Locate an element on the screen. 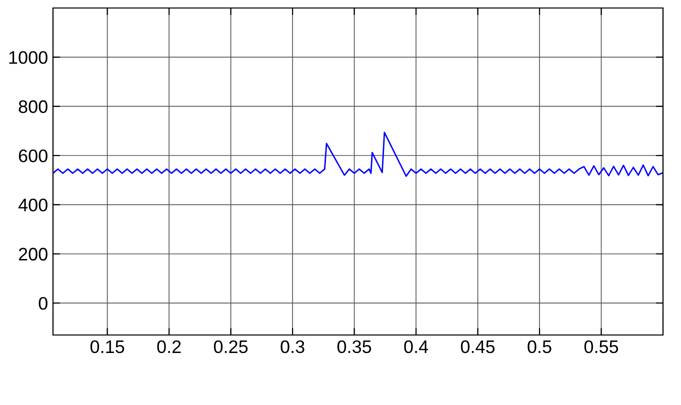 Image resolution: width=681 pixels, height=405 pixels. x-tick-label: 0.4 is located at coordinates (416, 347).